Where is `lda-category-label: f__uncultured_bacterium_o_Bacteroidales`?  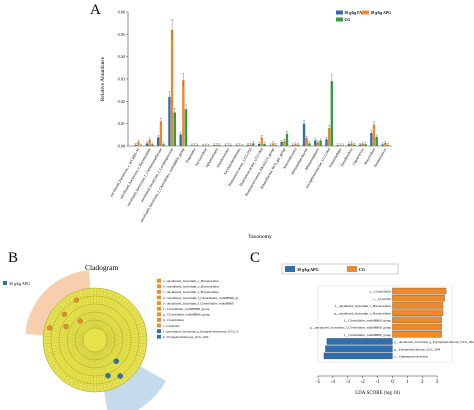
lda-category-label: f__uncultured_bacterium_o_Bacteroidales is located at coordinates (363, 306).